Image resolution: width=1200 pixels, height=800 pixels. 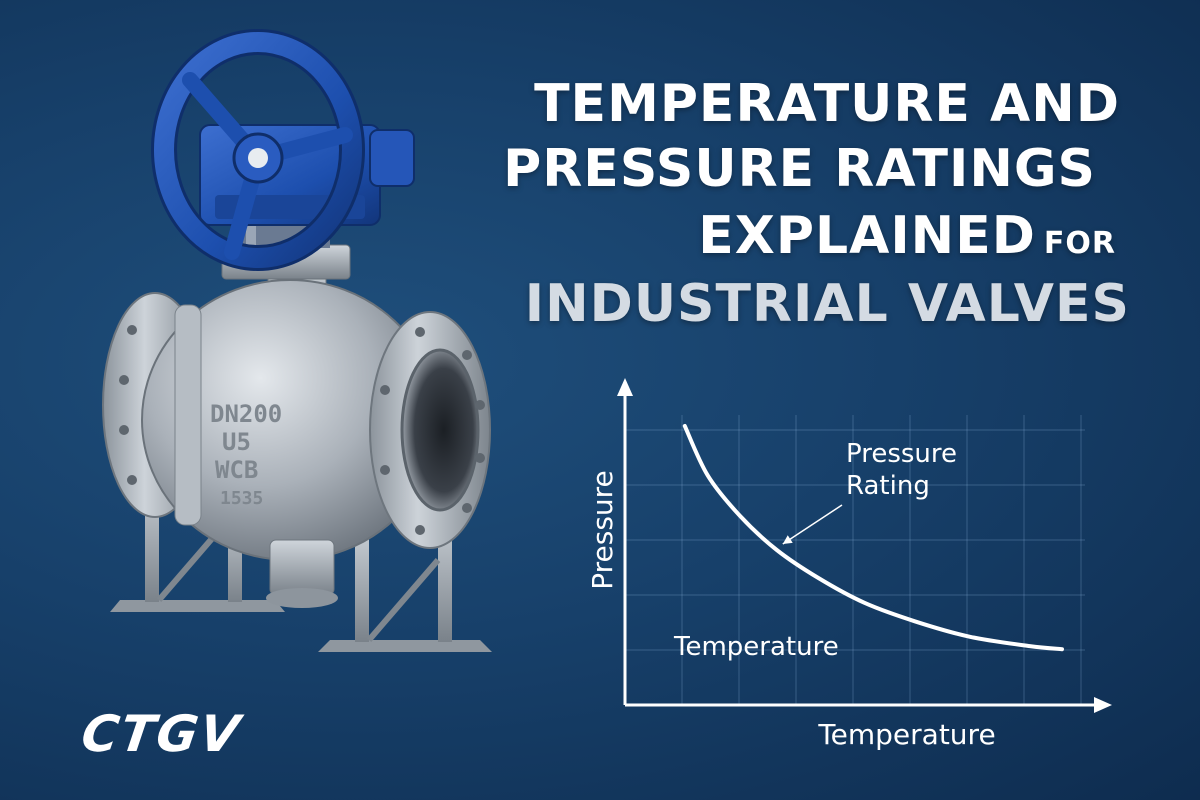 What do you see at coordinates (236, 470) in the screenshot?
I see `casting-mark-3: WCB` at bounding box center [236, 470].